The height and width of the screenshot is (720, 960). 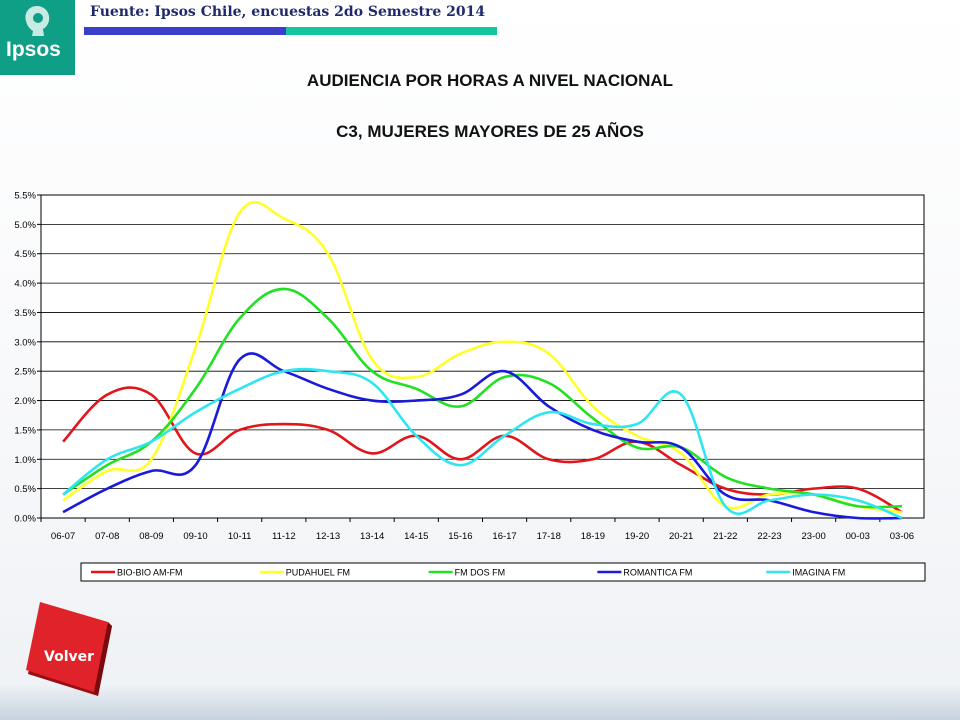 What do you see at coordinates (504, 536) in the screenshot?
I see `x-tick-label: 16-17` at bounding box center [504, 536].